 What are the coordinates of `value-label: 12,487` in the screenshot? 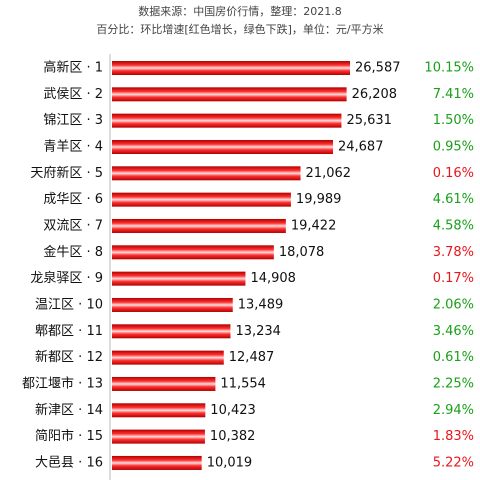 It's located at (252, 357).